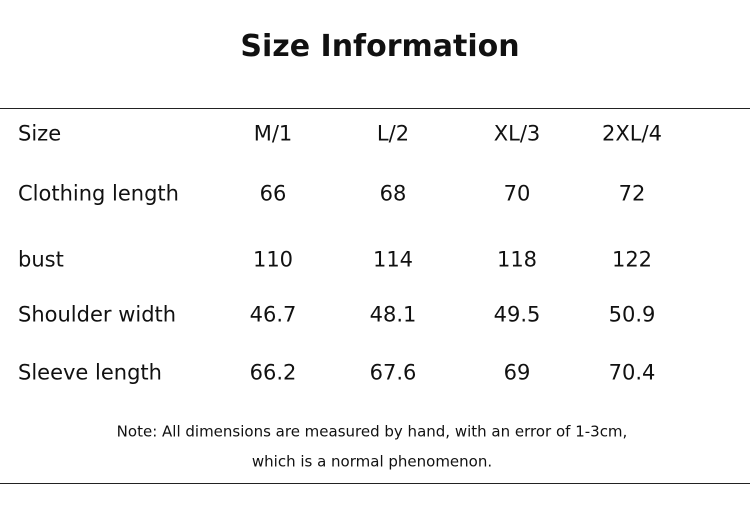 This screenshot has height=516, width=750. I want to click on measure-cell: 110, so click(273, 259).